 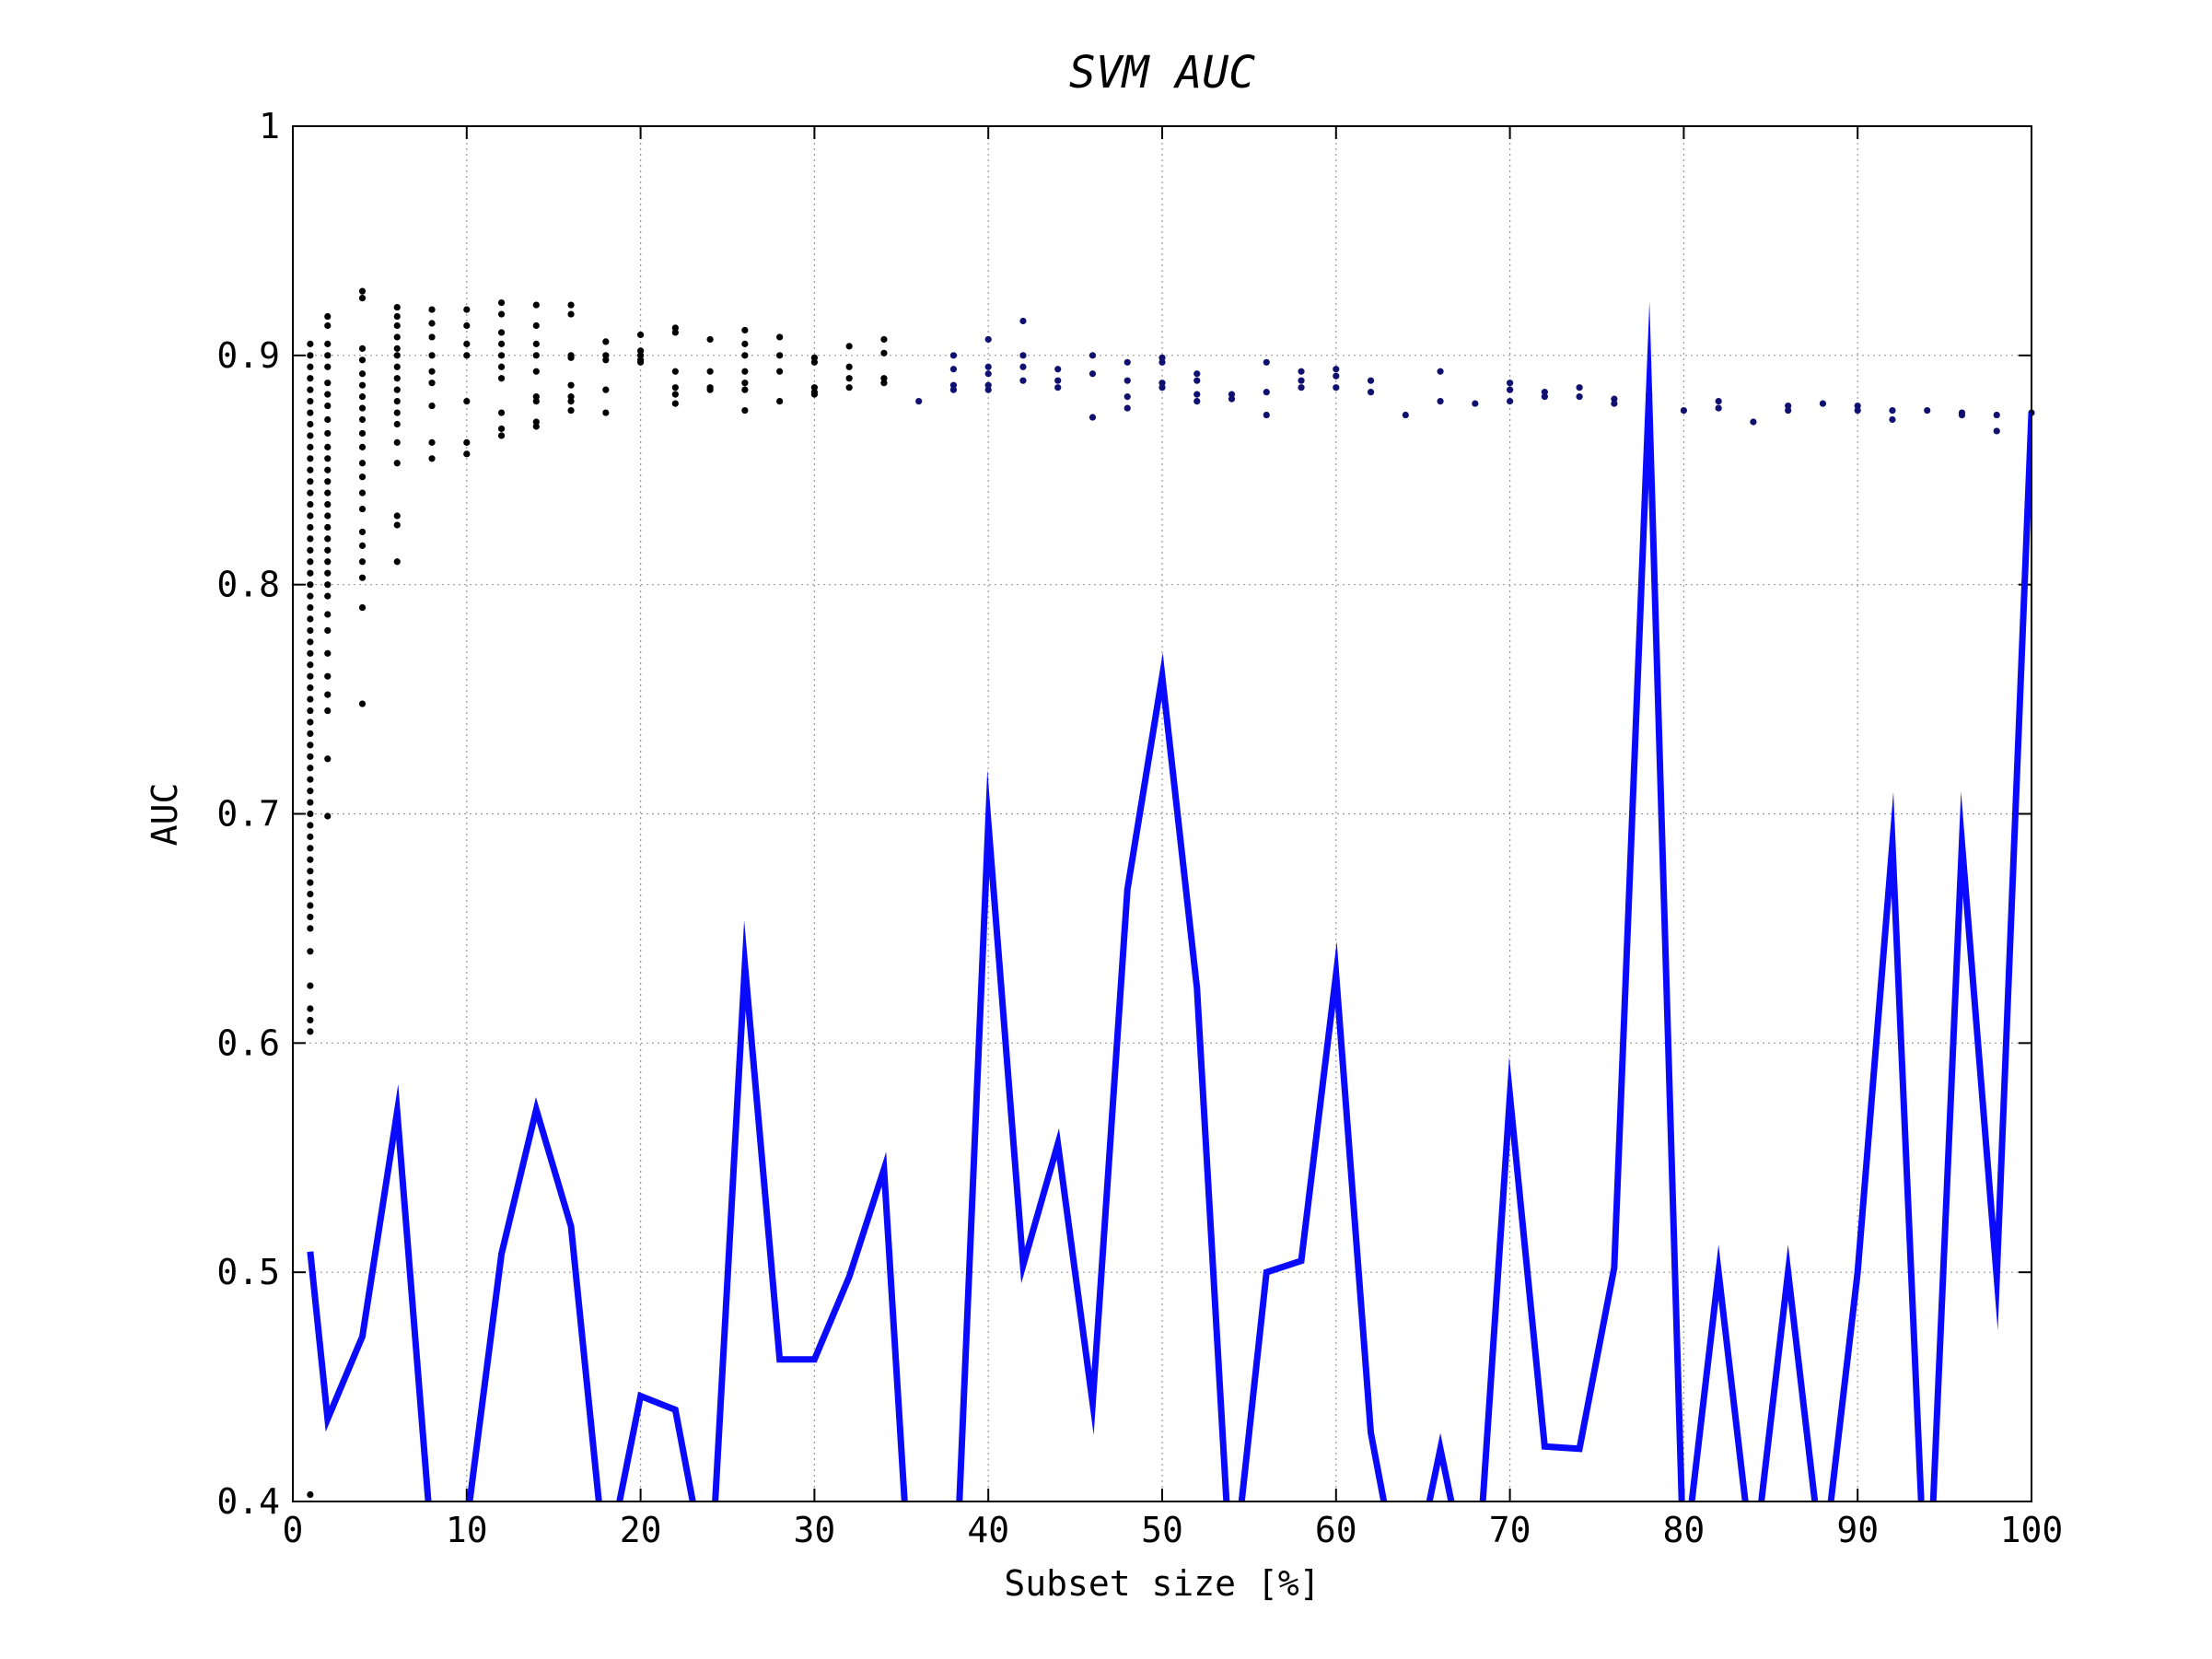 I want to click on chart-title: SVM AUC, so click(x=1162, y=73).